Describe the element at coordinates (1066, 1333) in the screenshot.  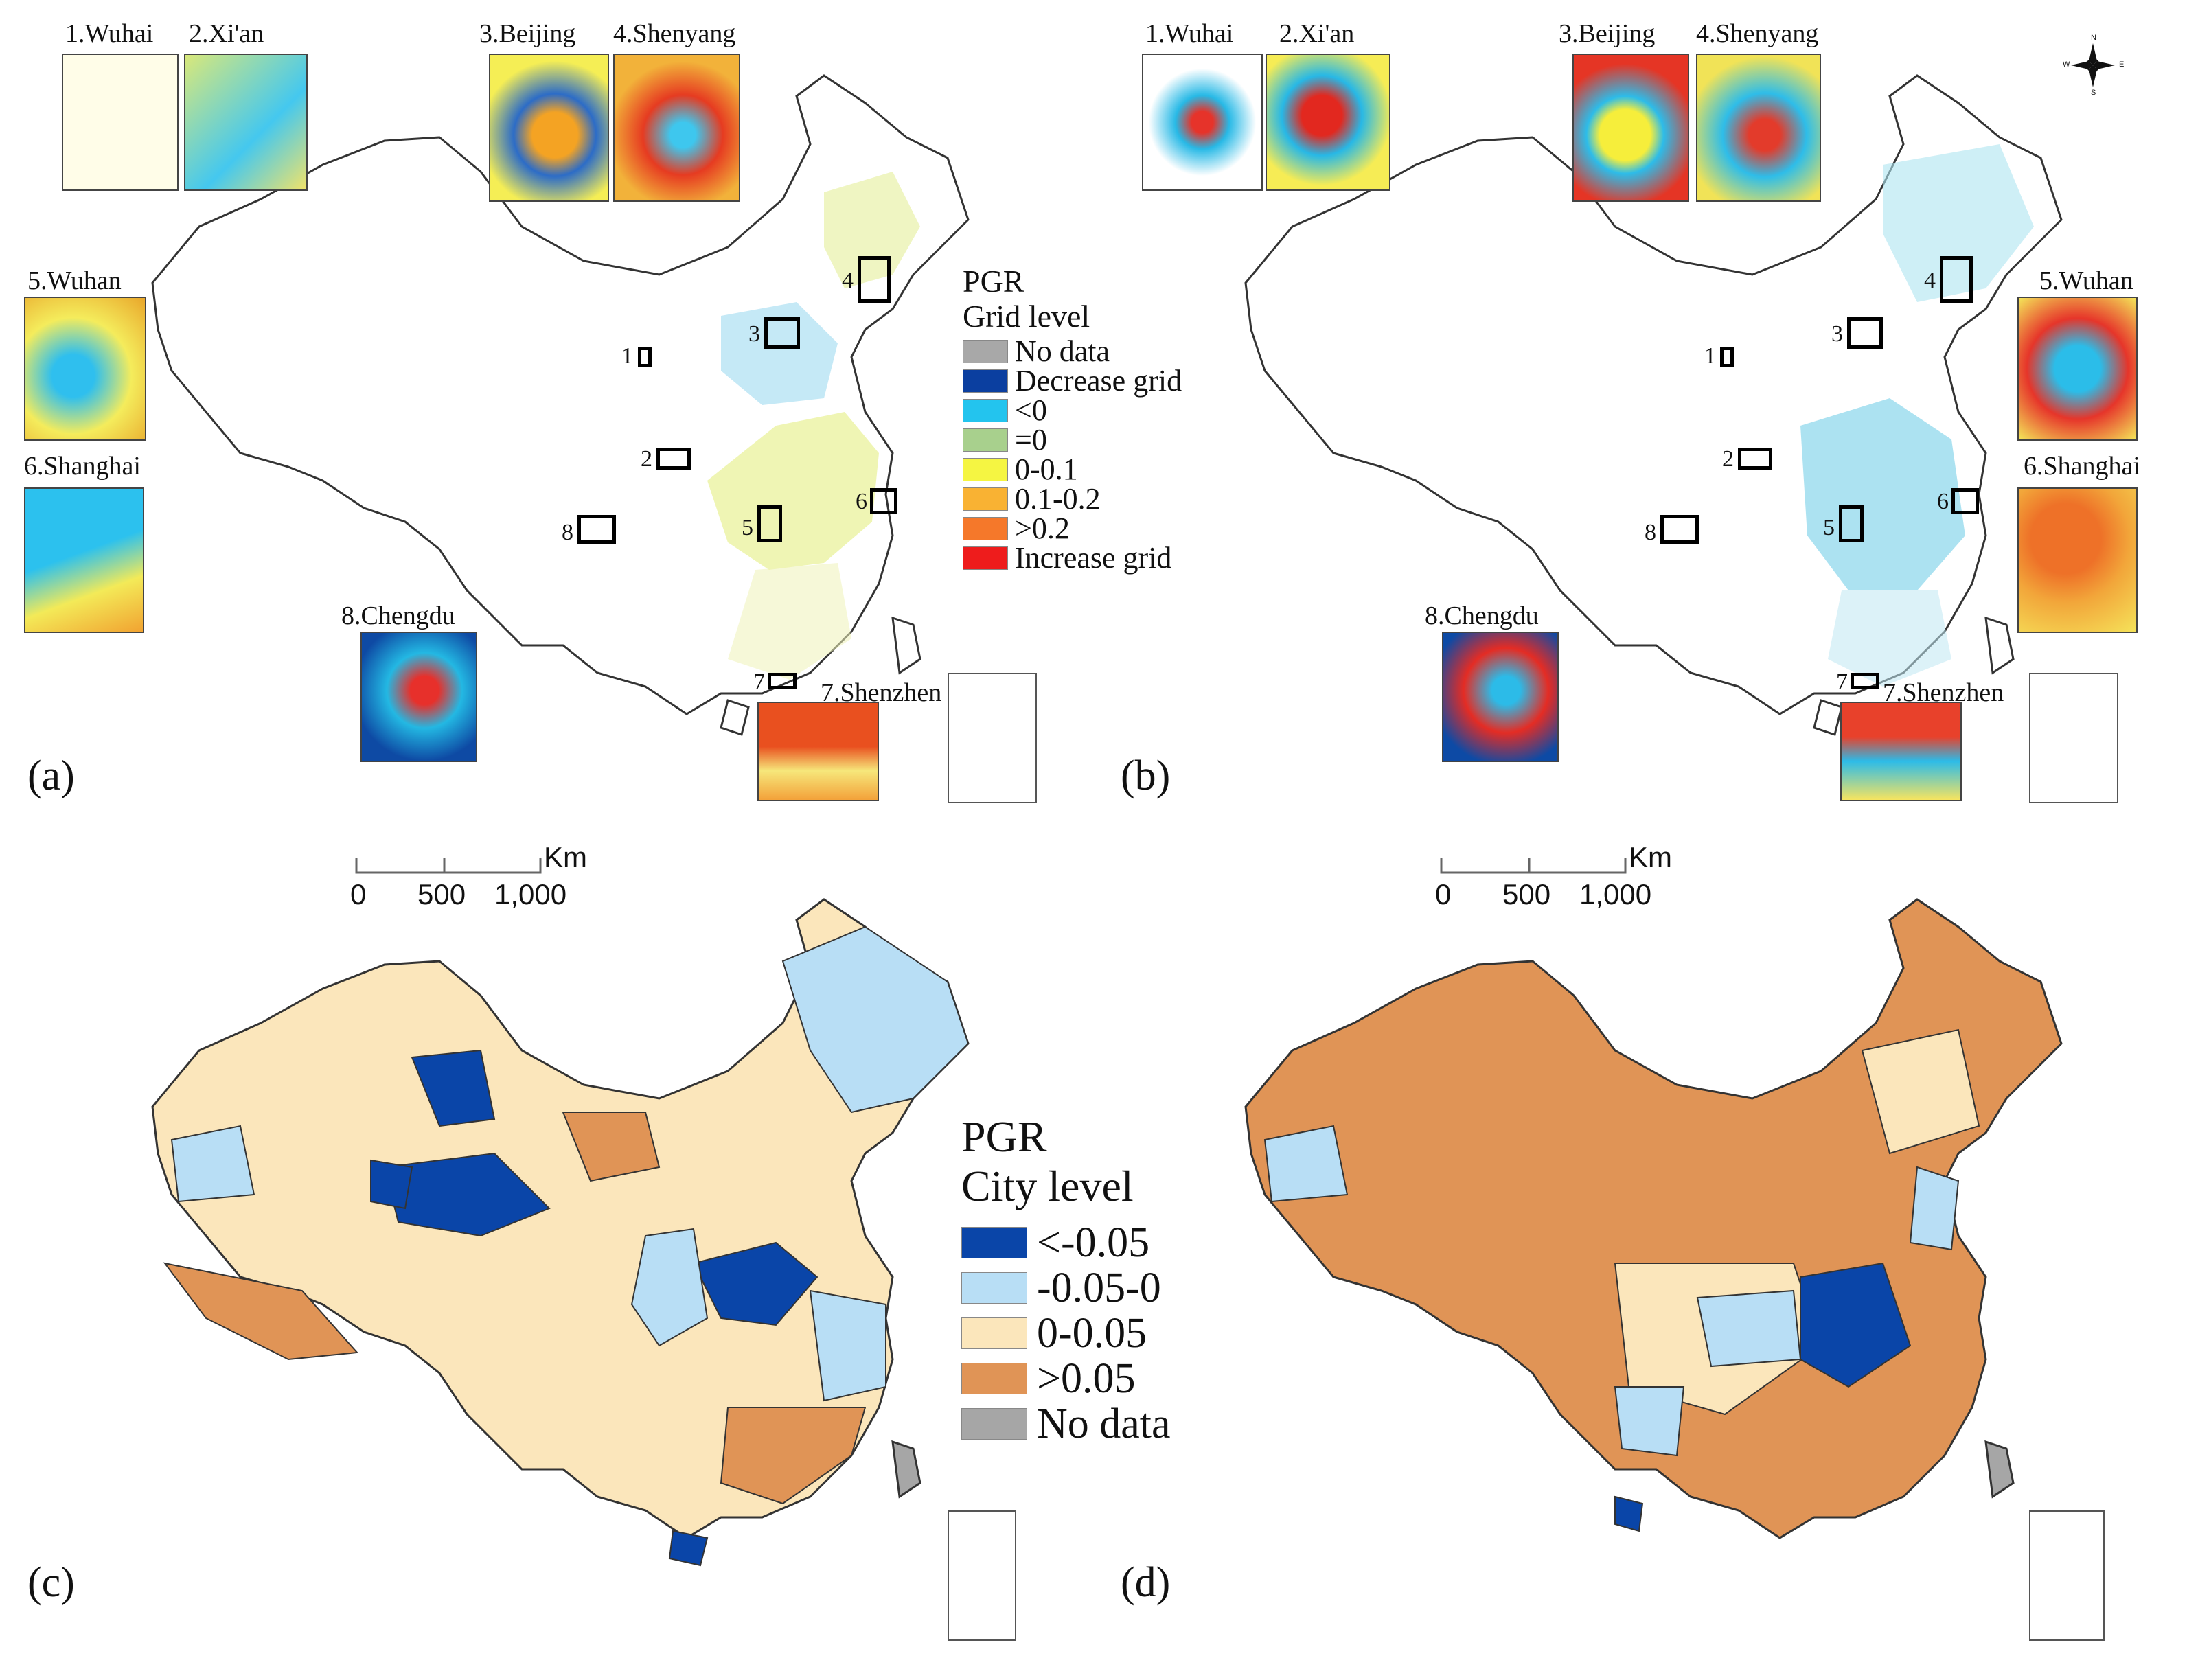
I see `legend-item: 0-0.05` at that location.